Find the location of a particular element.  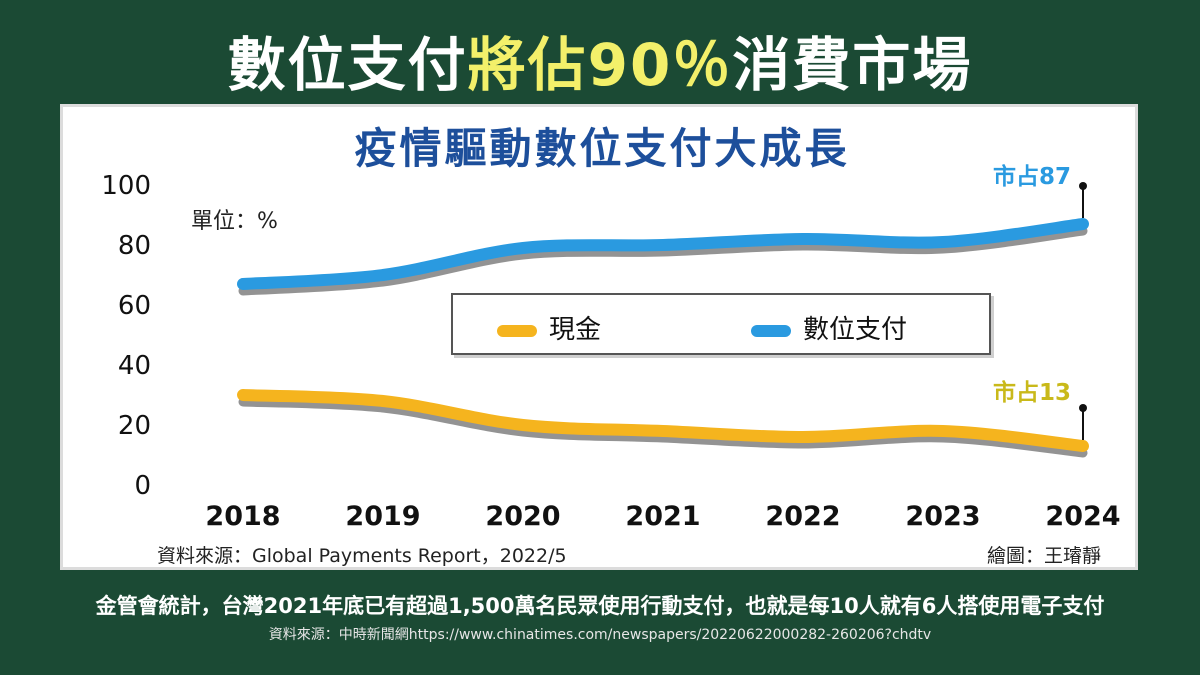

legend-item-cash: 現金 is located at coordinates (549, 327).